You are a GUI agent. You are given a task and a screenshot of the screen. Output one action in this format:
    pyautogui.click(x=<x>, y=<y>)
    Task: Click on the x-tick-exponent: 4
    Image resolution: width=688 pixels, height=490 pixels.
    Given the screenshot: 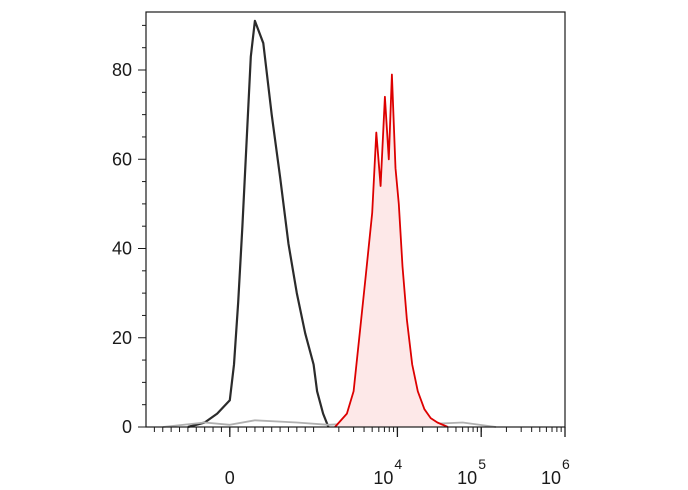 What is the action you would take?
    pyautogui.click(x=398, y=464)
    